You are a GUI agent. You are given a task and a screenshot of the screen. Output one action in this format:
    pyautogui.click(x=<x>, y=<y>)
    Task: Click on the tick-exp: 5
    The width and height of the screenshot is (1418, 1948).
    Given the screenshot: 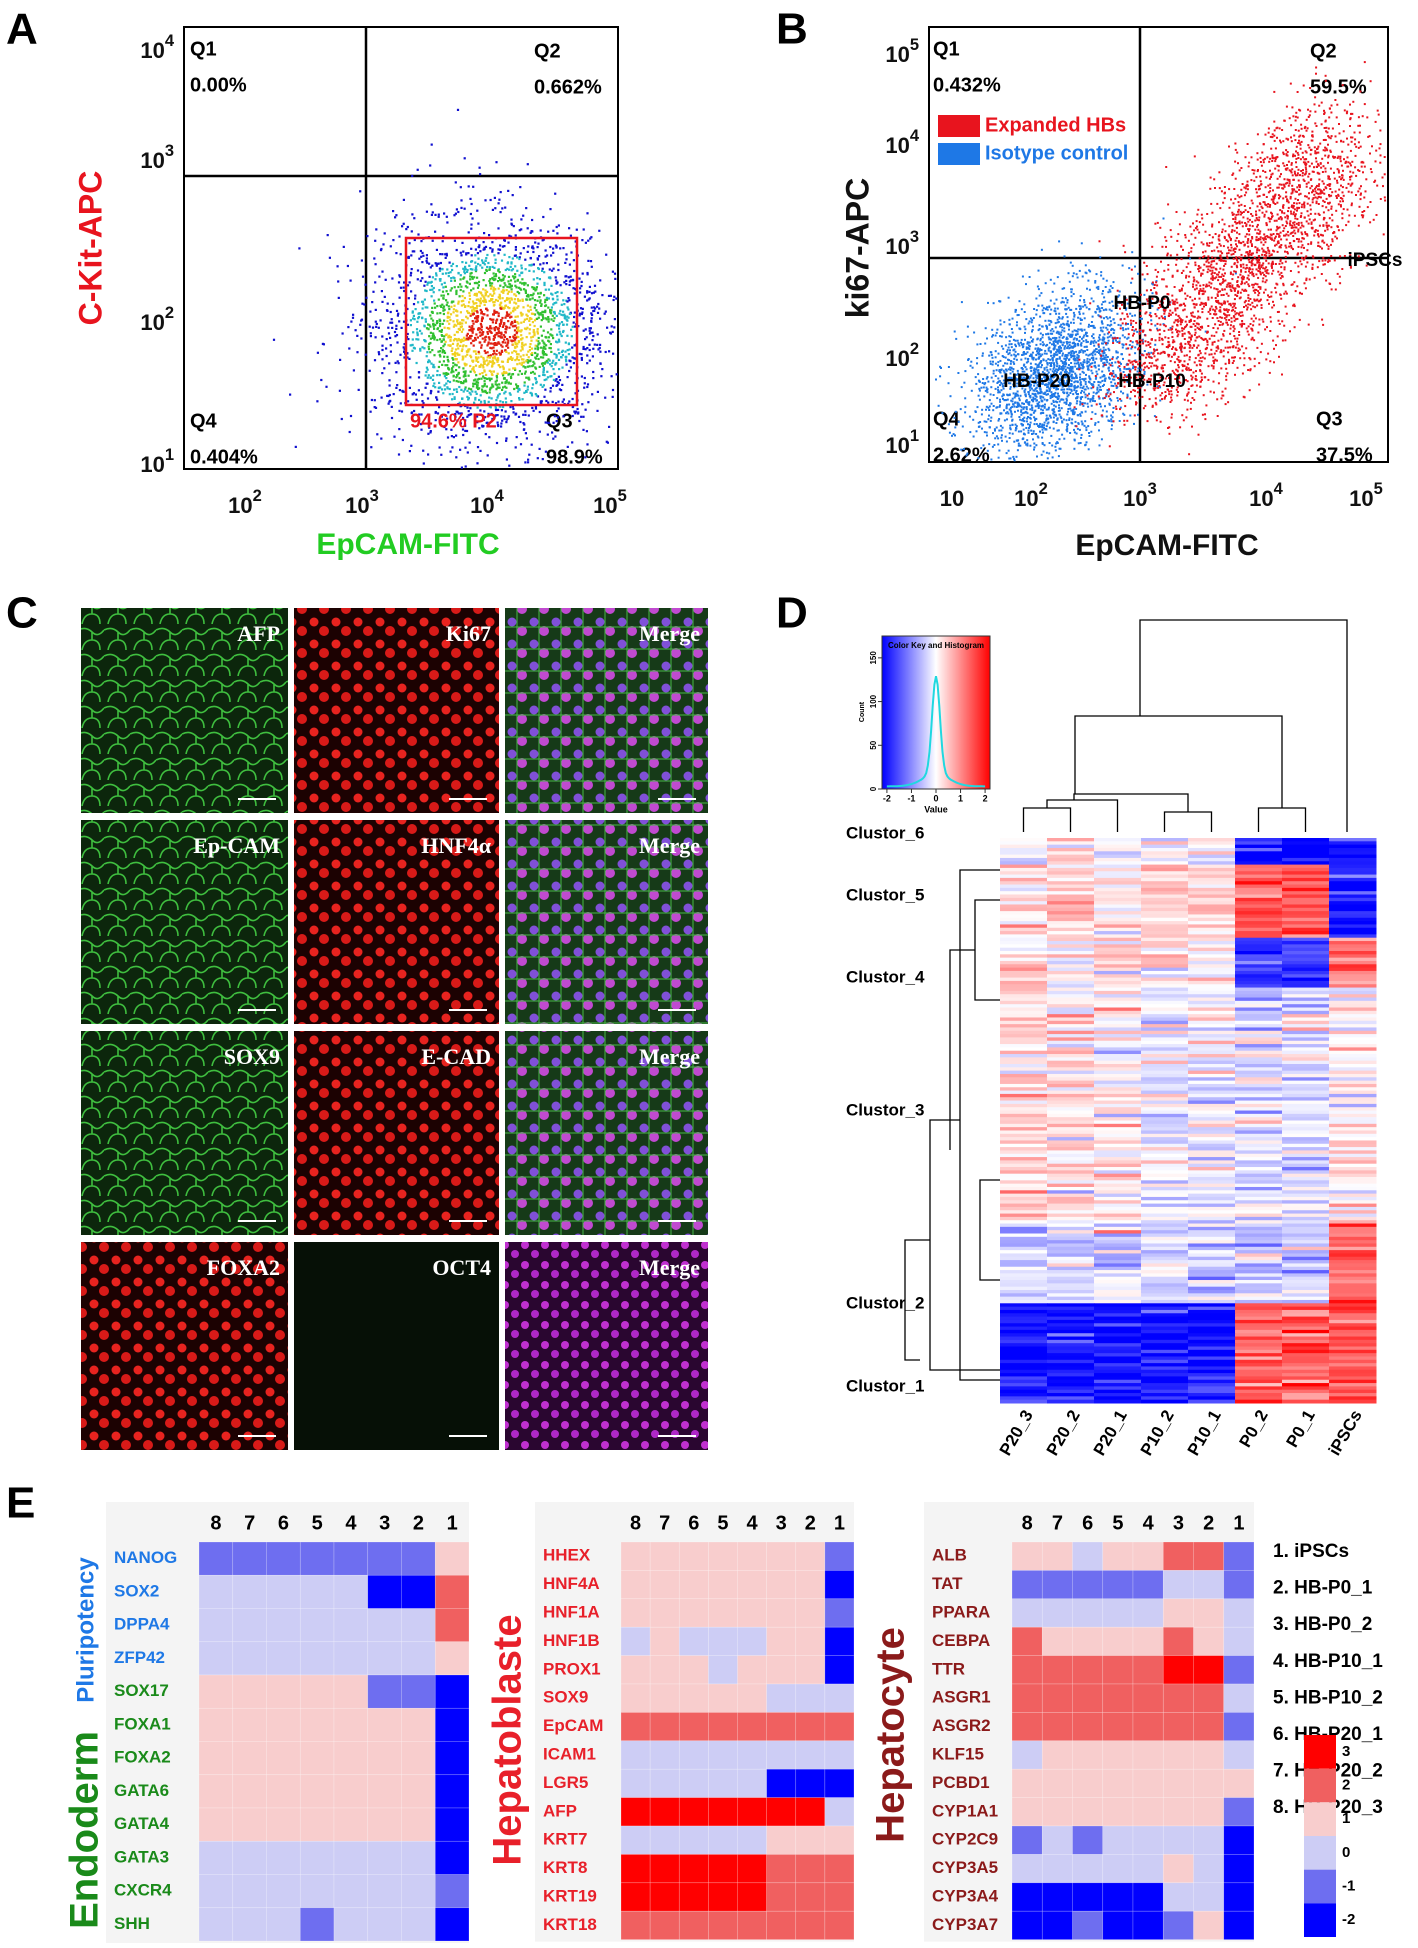 What is the action you would take?
    pyautogui.click(x=622, y=496)
    